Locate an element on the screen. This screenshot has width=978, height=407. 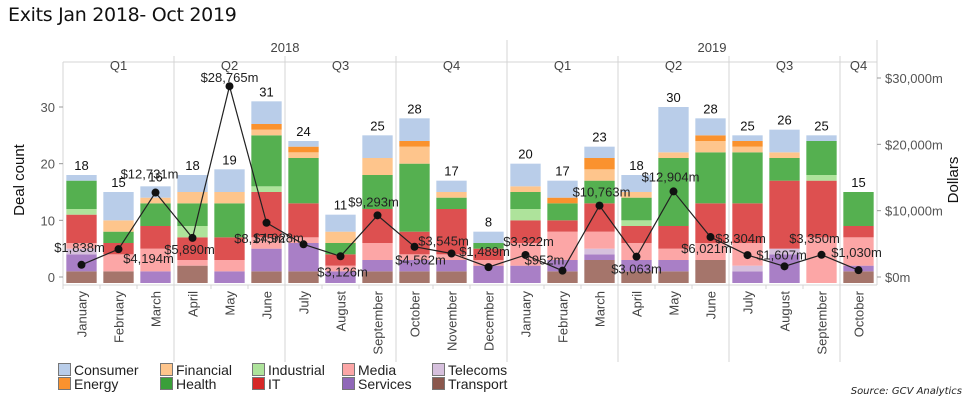
bar-total-label: 11 is located at coordinates (341, 205).